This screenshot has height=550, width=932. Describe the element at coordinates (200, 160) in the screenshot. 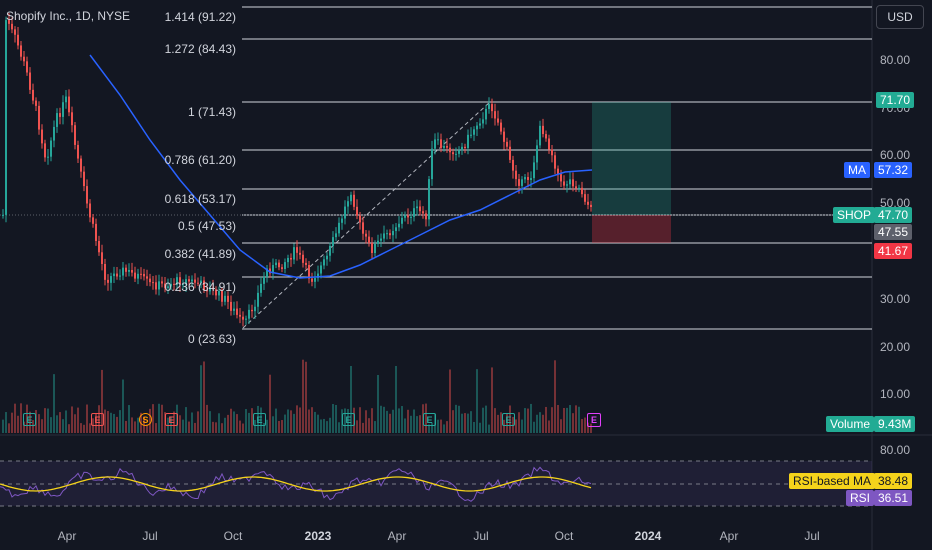

I see `fib-label: 0.786 (61.20)` at that location.